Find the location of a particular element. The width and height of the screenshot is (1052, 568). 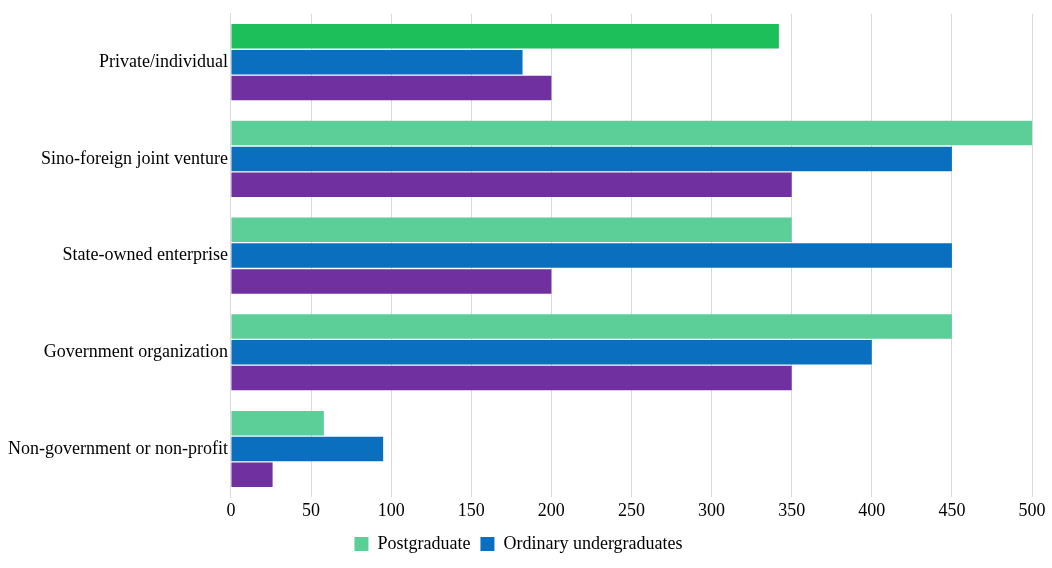

y-tick-label: Non-government or non-profit is located at coordinates (117, 447).